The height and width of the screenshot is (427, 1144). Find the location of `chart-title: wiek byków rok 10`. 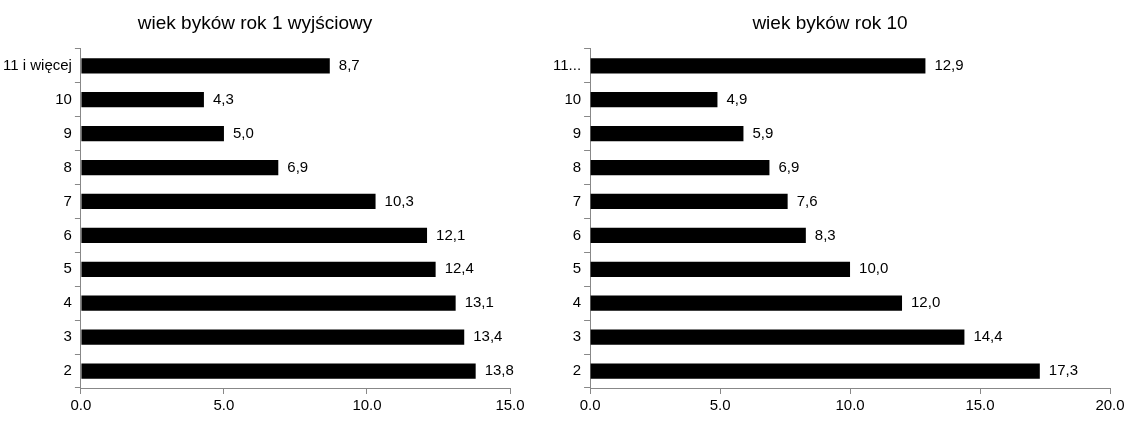

chart-title: wiek byków rok 10 is located at coordinates (829, 22).